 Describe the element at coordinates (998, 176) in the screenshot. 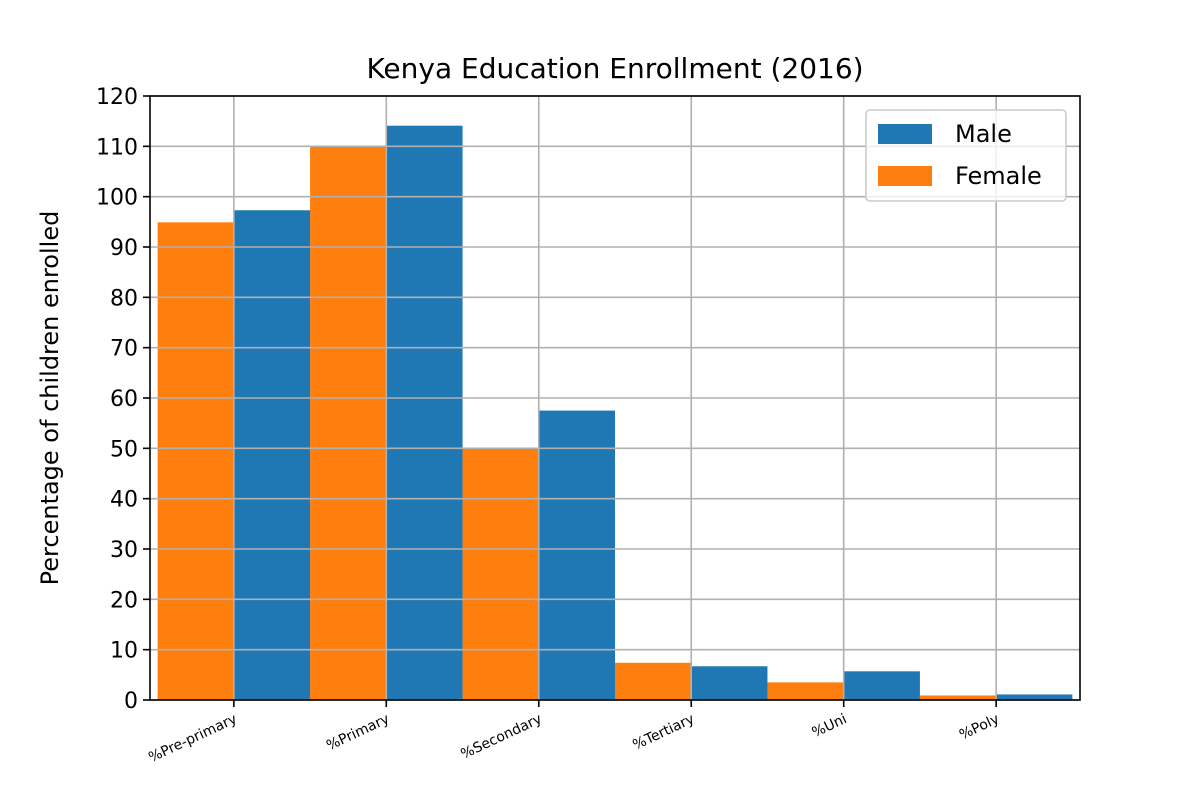

I see `legend-label-1: Female` at that location.